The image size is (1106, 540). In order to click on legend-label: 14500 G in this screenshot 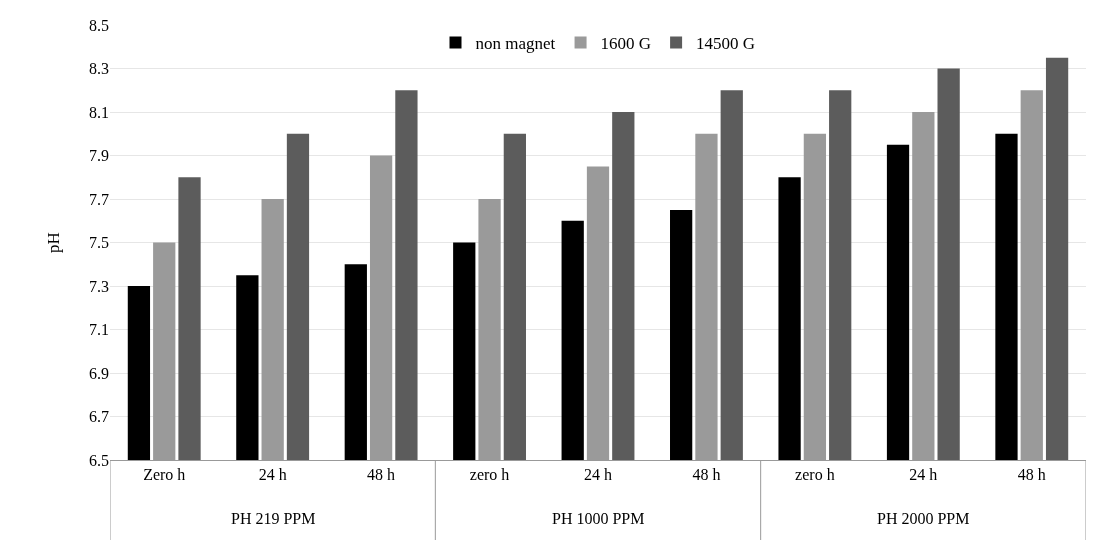, I will do `click(726, 44)`.